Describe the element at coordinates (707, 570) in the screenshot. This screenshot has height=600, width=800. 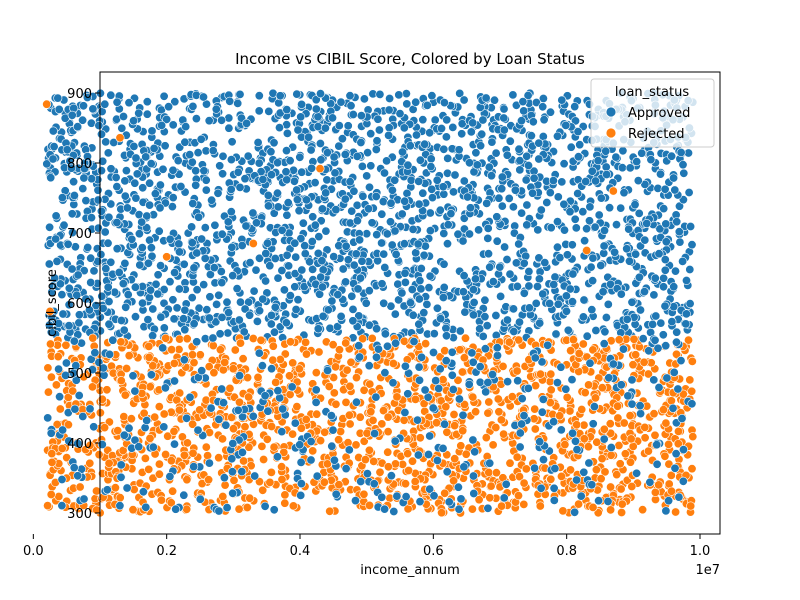
I see `x-axis-offset: 1e7` at that location.